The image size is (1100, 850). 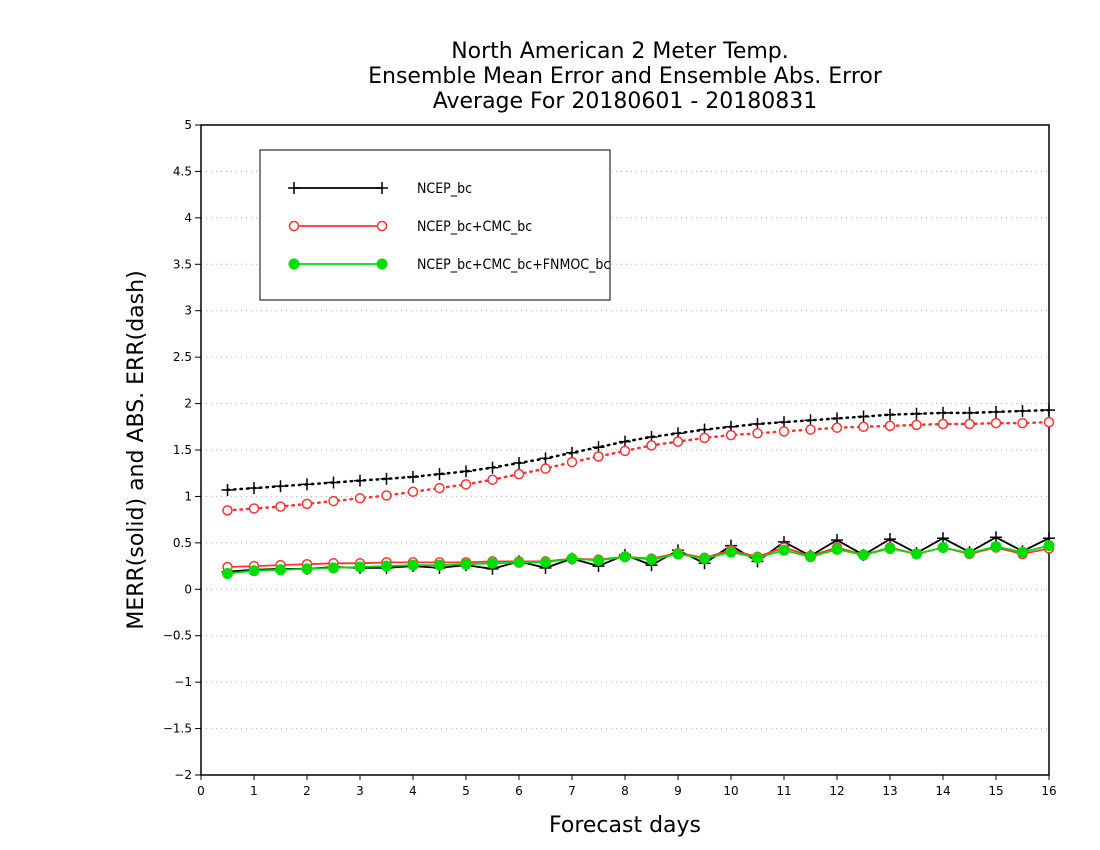 I want to click on y-tick-label: 4, so click(x=188, y=218).